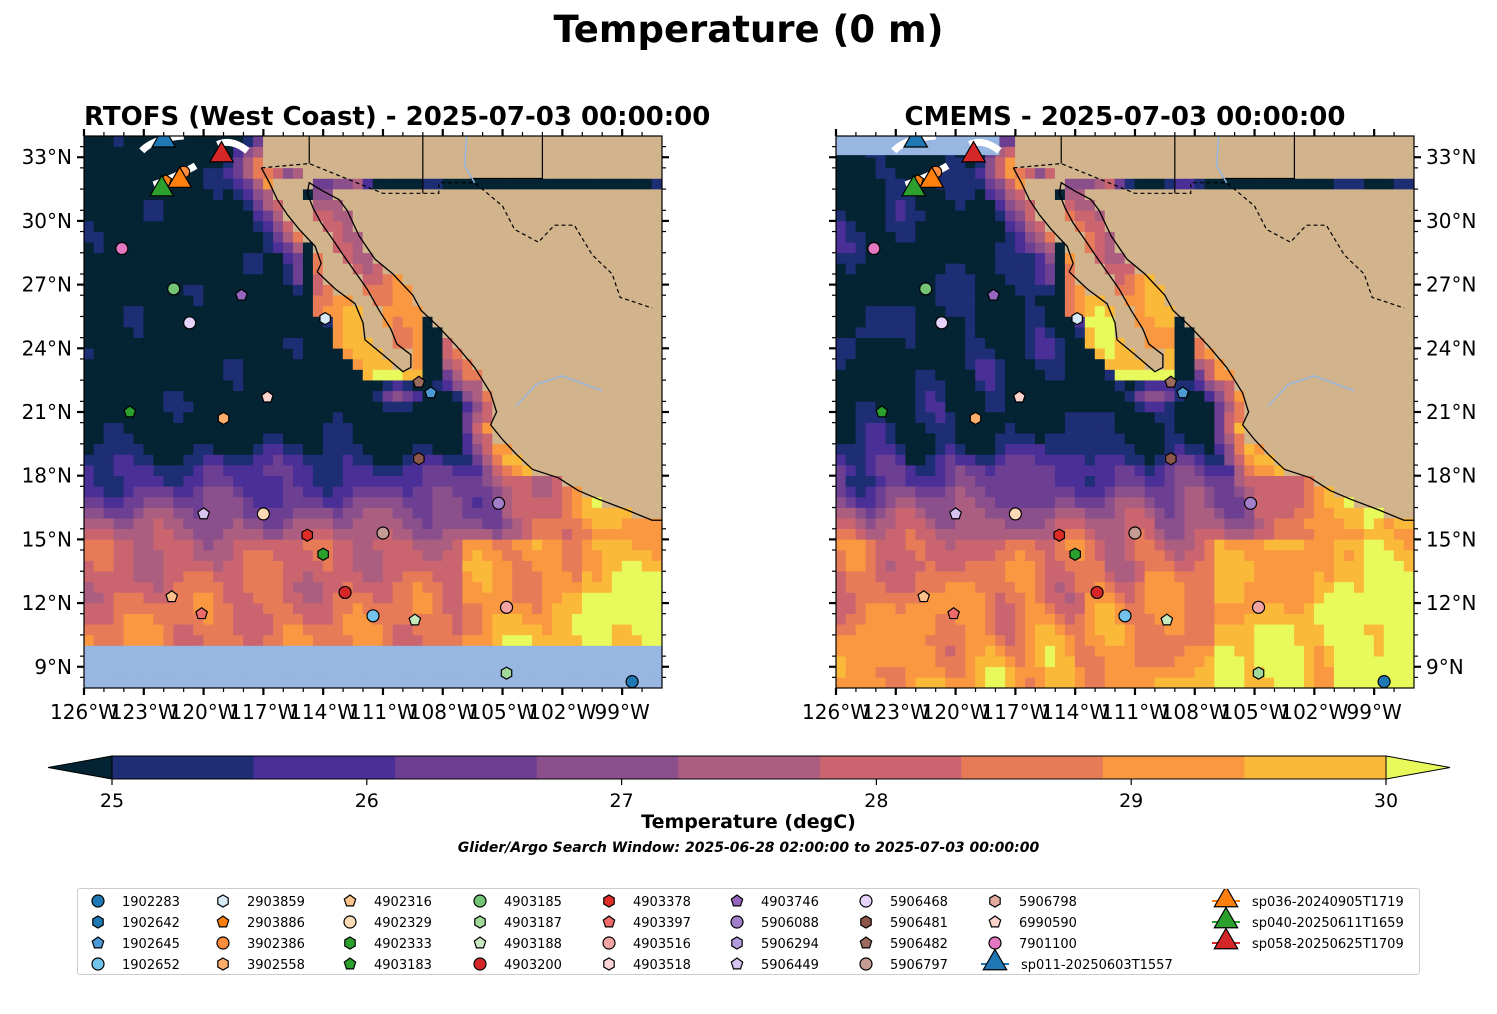 The width and height of the screenshot is (1497, 1014). I want to click on legend-label: 3902386, so click(276, 944).